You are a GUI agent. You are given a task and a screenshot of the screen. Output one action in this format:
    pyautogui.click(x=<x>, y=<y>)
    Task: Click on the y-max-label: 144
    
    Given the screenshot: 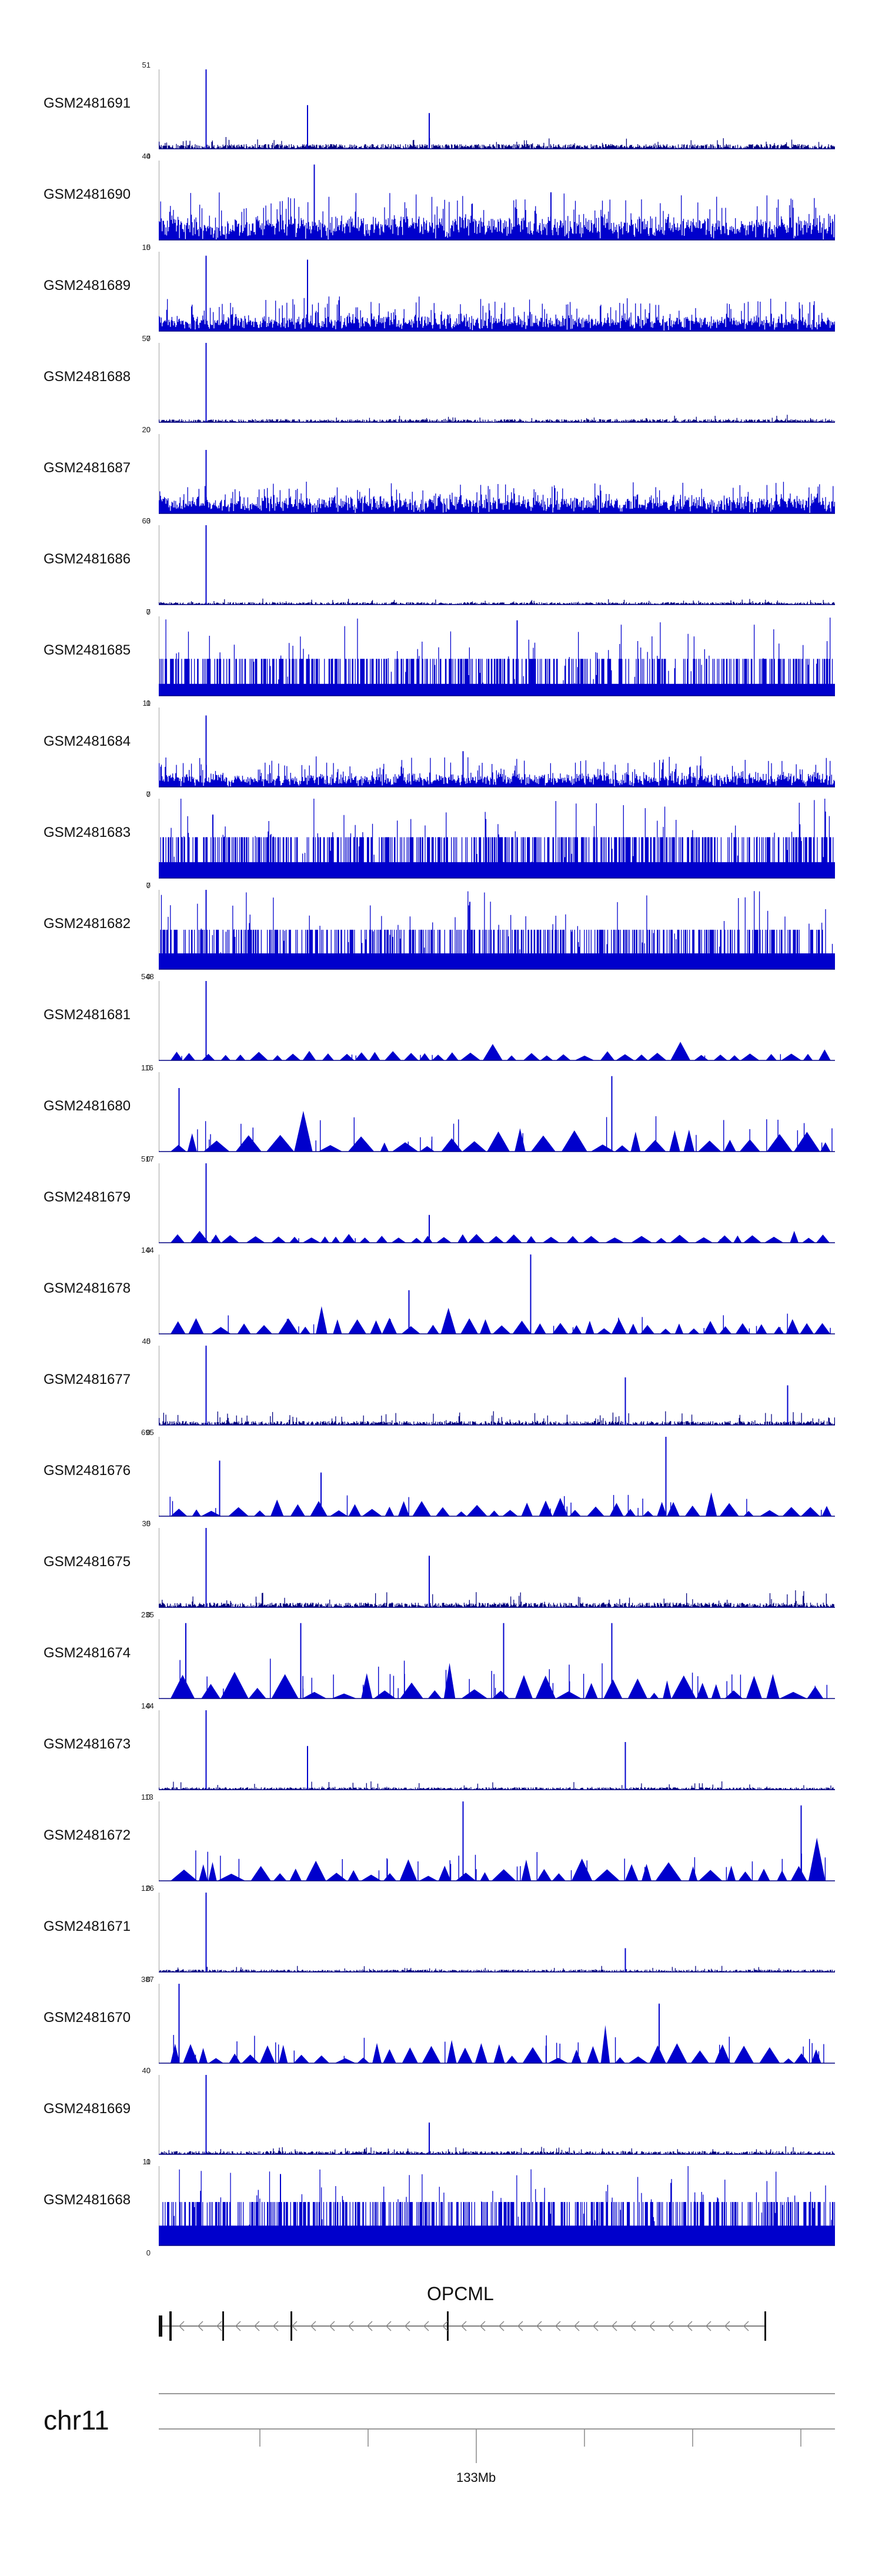 What is the action you would take?
    pyautogui.click(x=147, y=1250)
    